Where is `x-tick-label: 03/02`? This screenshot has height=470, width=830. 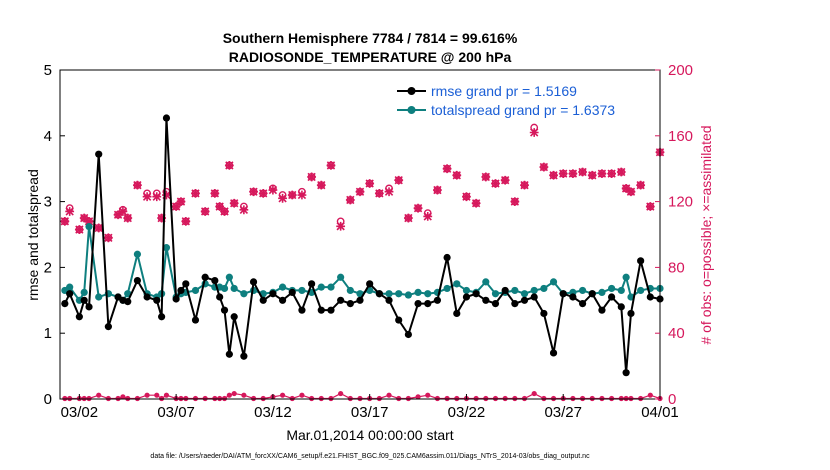 x-tick-label: 03/02 is located at coordinates (80, 412).